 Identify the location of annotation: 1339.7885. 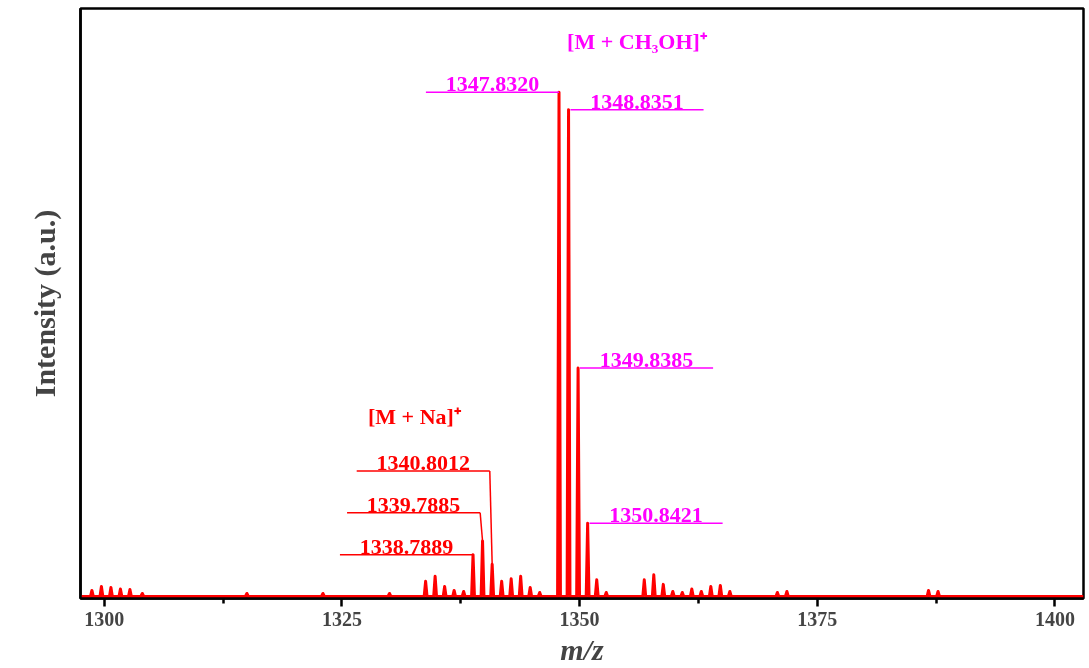
(413, 504).